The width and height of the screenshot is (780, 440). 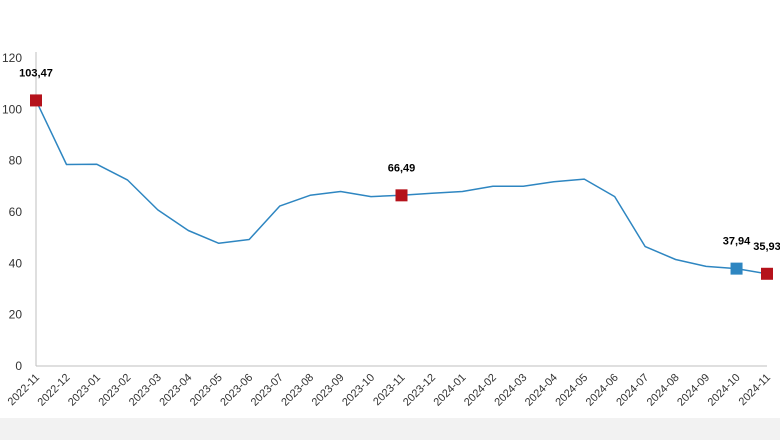 I want to click on x-tick-label: 2023-03, so click(x=145, y=390).